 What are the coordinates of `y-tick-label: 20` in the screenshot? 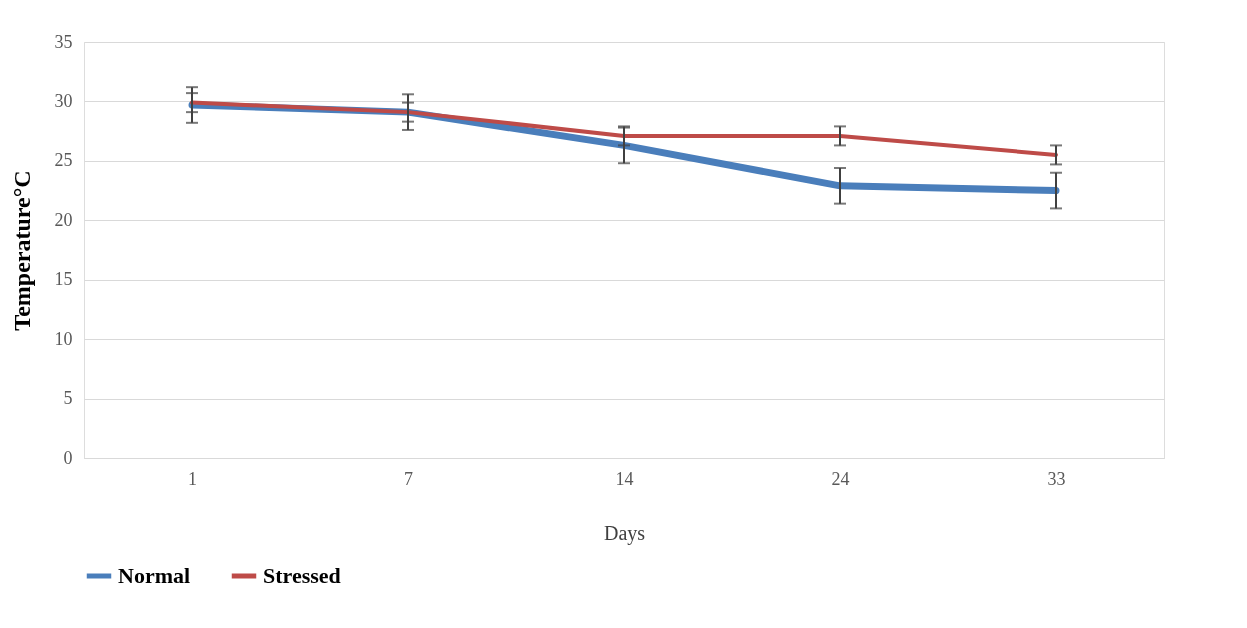 It's located at (63, 219).